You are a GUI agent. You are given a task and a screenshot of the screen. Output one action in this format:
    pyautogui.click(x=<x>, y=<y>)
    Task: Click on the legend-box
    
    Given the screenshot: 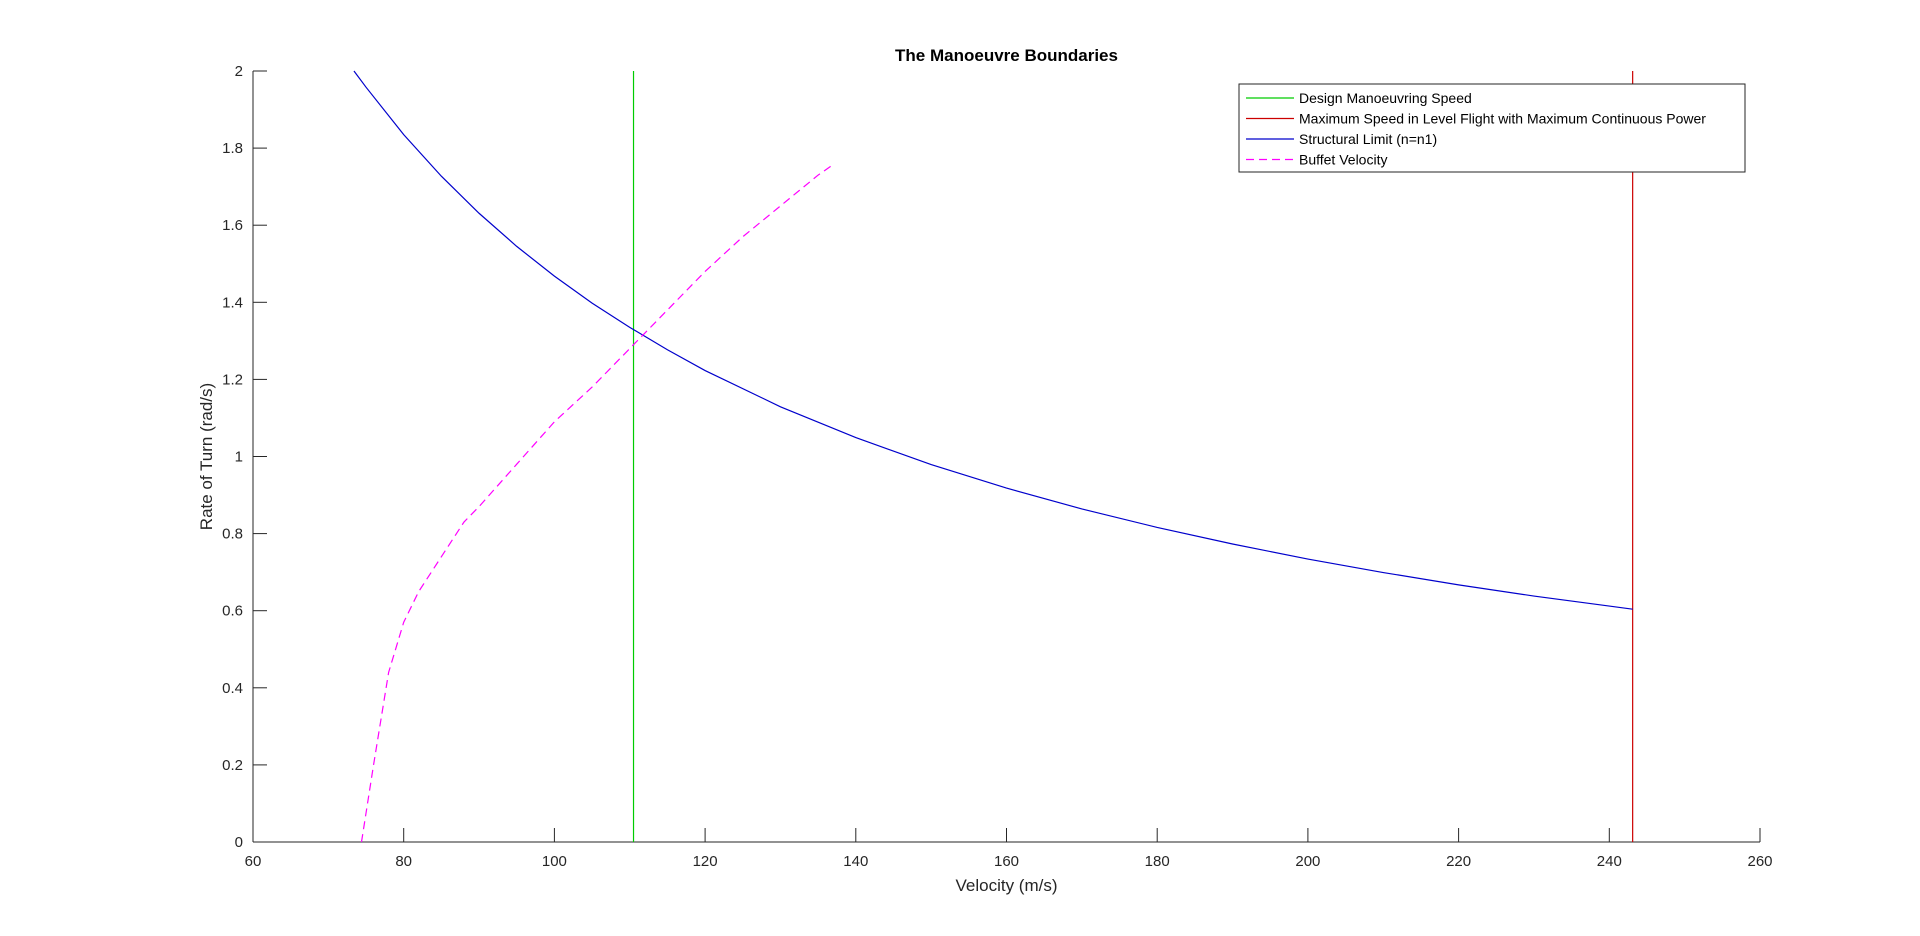 What is the action you would take?
    pyautogui.click(x=1492, y=128)
    